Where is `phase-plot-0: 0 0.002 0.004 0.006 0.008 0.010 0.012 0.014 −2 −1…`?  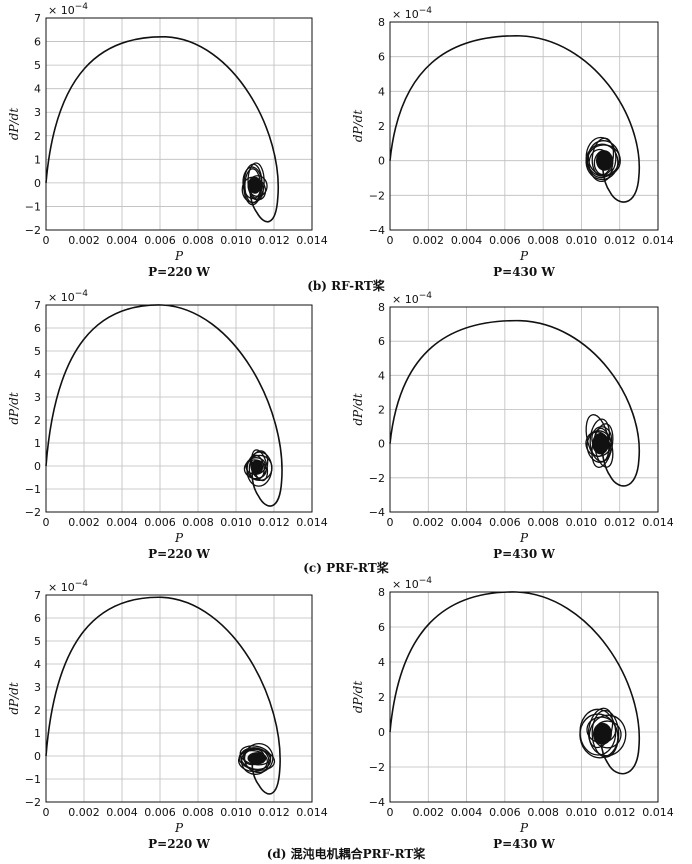 phase-plot-0: 0 0.002 0.004 0.006 0.008 0.010 0.012 0.014 −2 −1… is located at coordinates (167, 140).